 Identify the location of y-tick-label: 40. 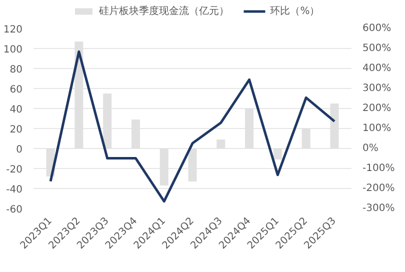
(16, 110).